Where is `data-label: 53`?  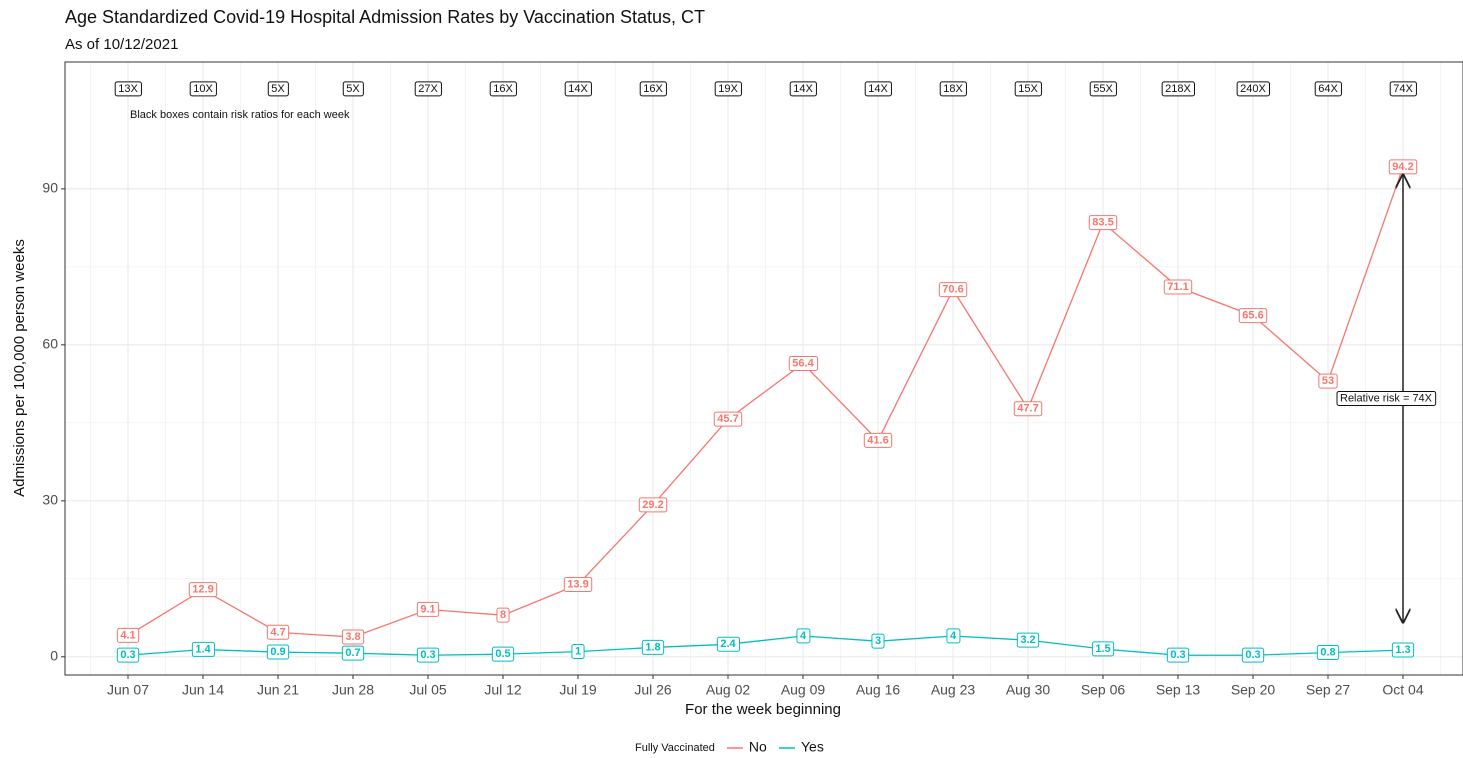
data-label: 53 is located at coordinates (1328, 381).